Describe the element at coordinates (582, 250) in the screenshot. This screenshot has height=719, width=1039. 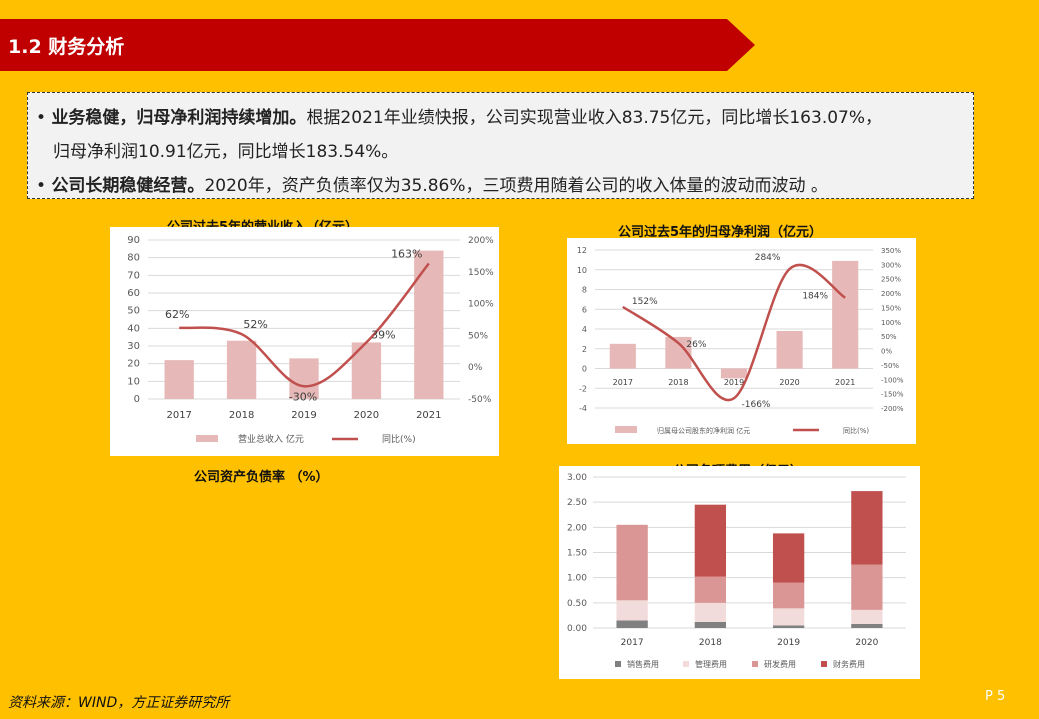
I see `y-tick-label: 12` at that location.